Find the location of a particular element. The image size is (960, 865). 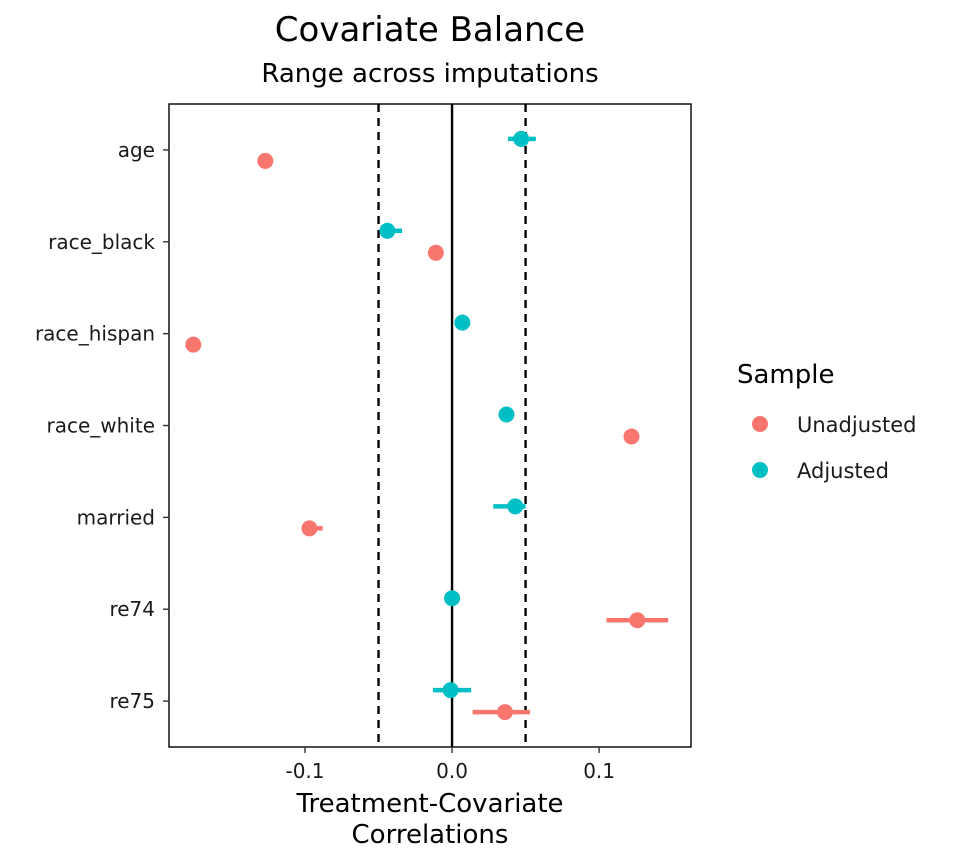

x-tick-label: 0.0 is located at coordinates (452, 771).